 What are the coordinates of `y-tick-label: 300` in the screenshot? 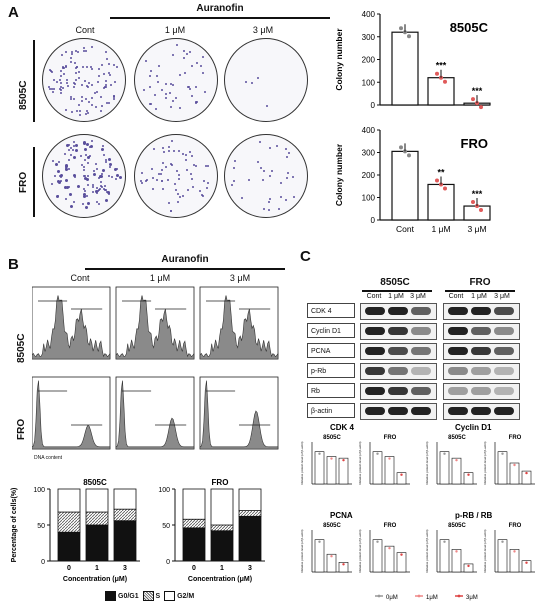 It's located at (369, 37).